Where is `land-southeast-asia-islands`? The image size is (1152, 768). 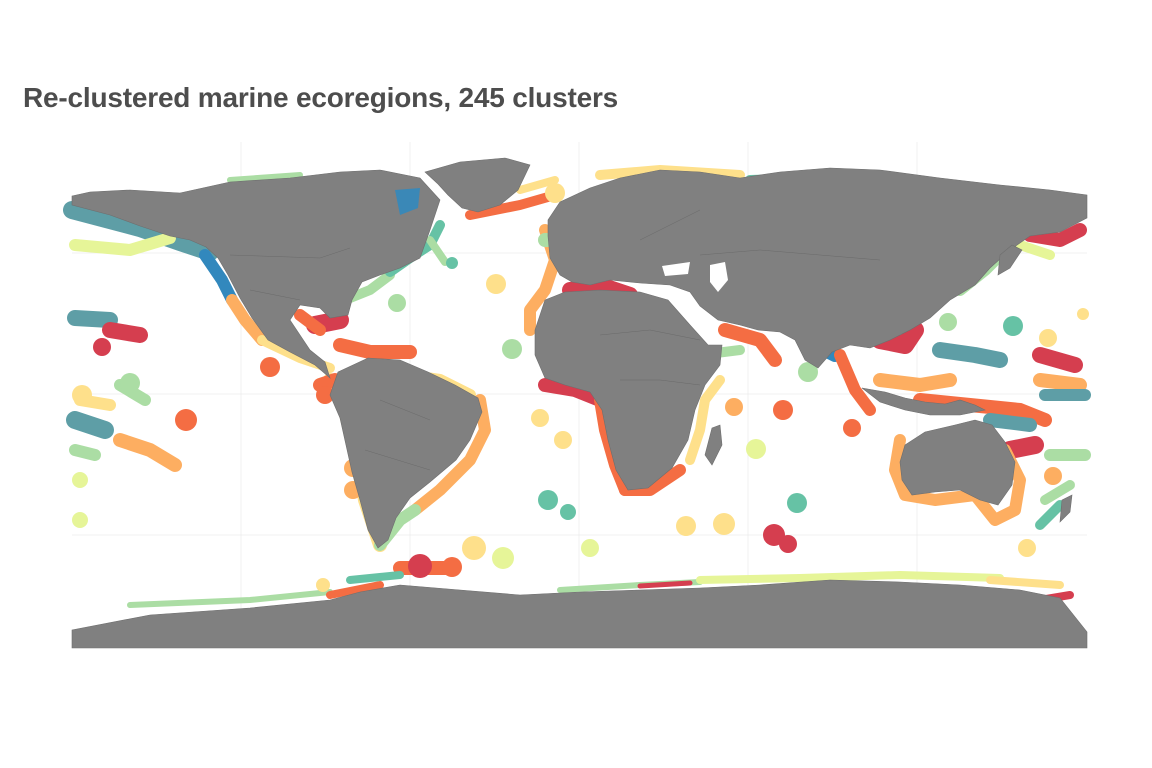
land-southeast-asia-islands is located at coordinates (923, 401).